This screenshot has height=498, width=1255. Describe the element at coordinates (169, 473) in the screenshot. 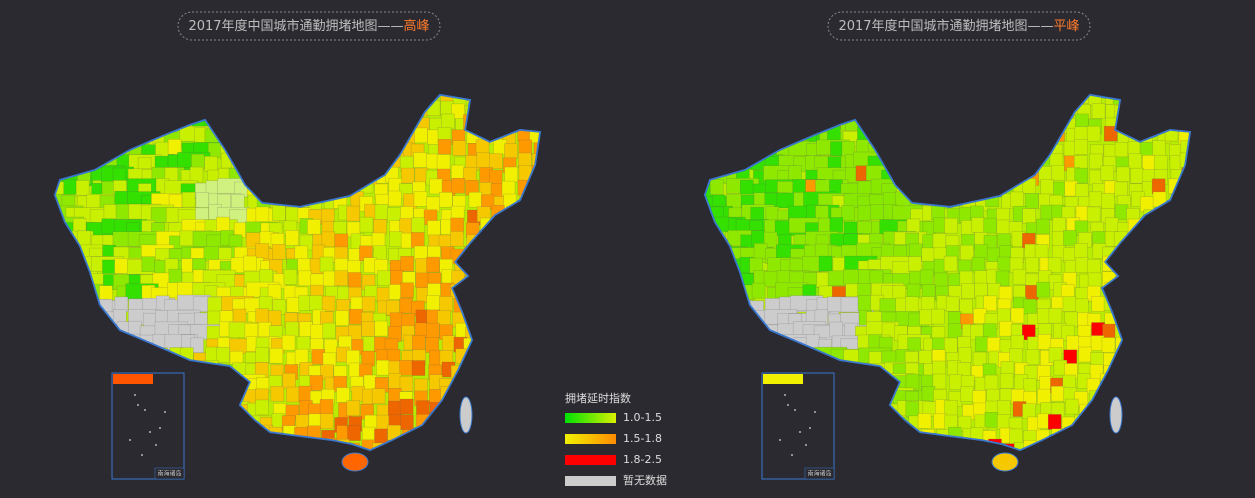

I see `inset-label-box` at that location.